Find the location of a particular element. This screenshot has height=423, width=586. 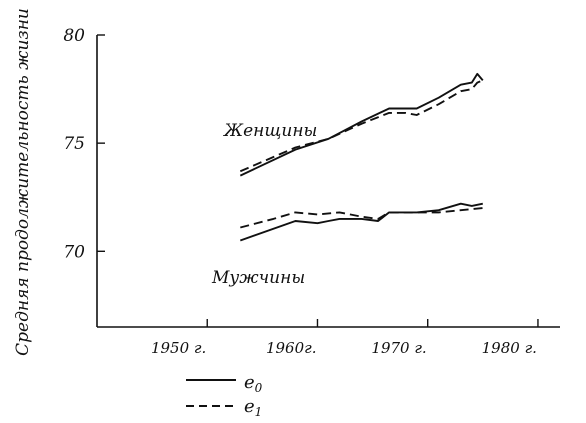

series-line-men-e0 is located at coordinates (361, 222).